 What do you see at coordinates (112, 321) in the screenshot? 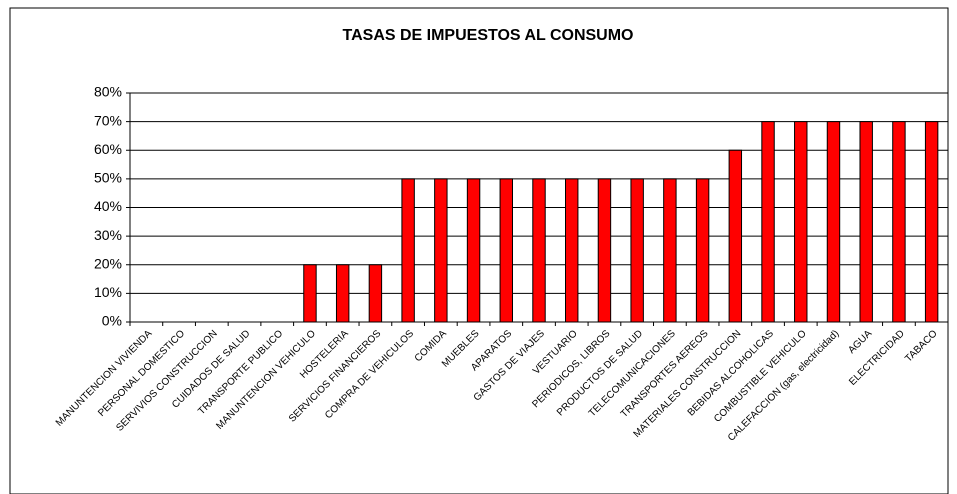
I see `y-tick-label: 0%` at bounding box center [112, 321].